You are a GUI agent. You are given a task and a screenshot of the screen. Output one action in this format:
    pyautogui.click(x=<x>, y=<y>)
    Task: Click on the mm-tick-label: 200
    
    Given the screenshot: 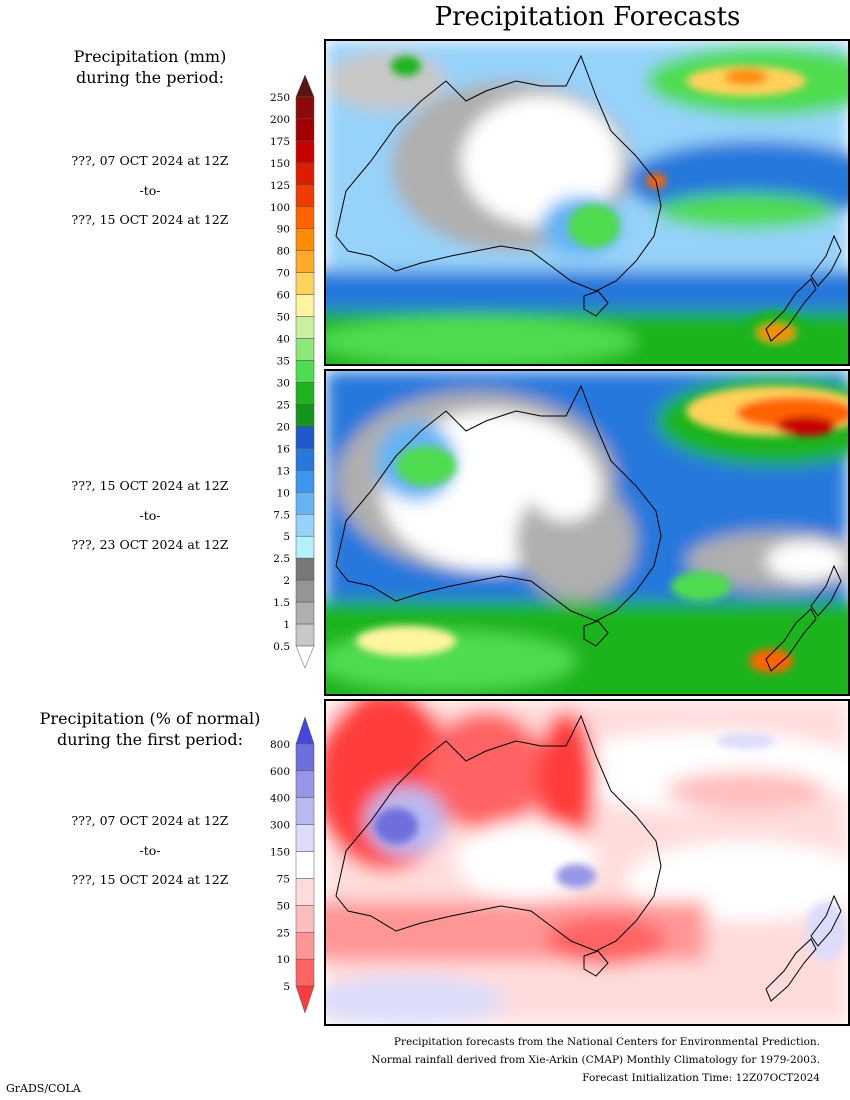 What is the action you would take?
    pyautogui.click(x=280, y=120)
    